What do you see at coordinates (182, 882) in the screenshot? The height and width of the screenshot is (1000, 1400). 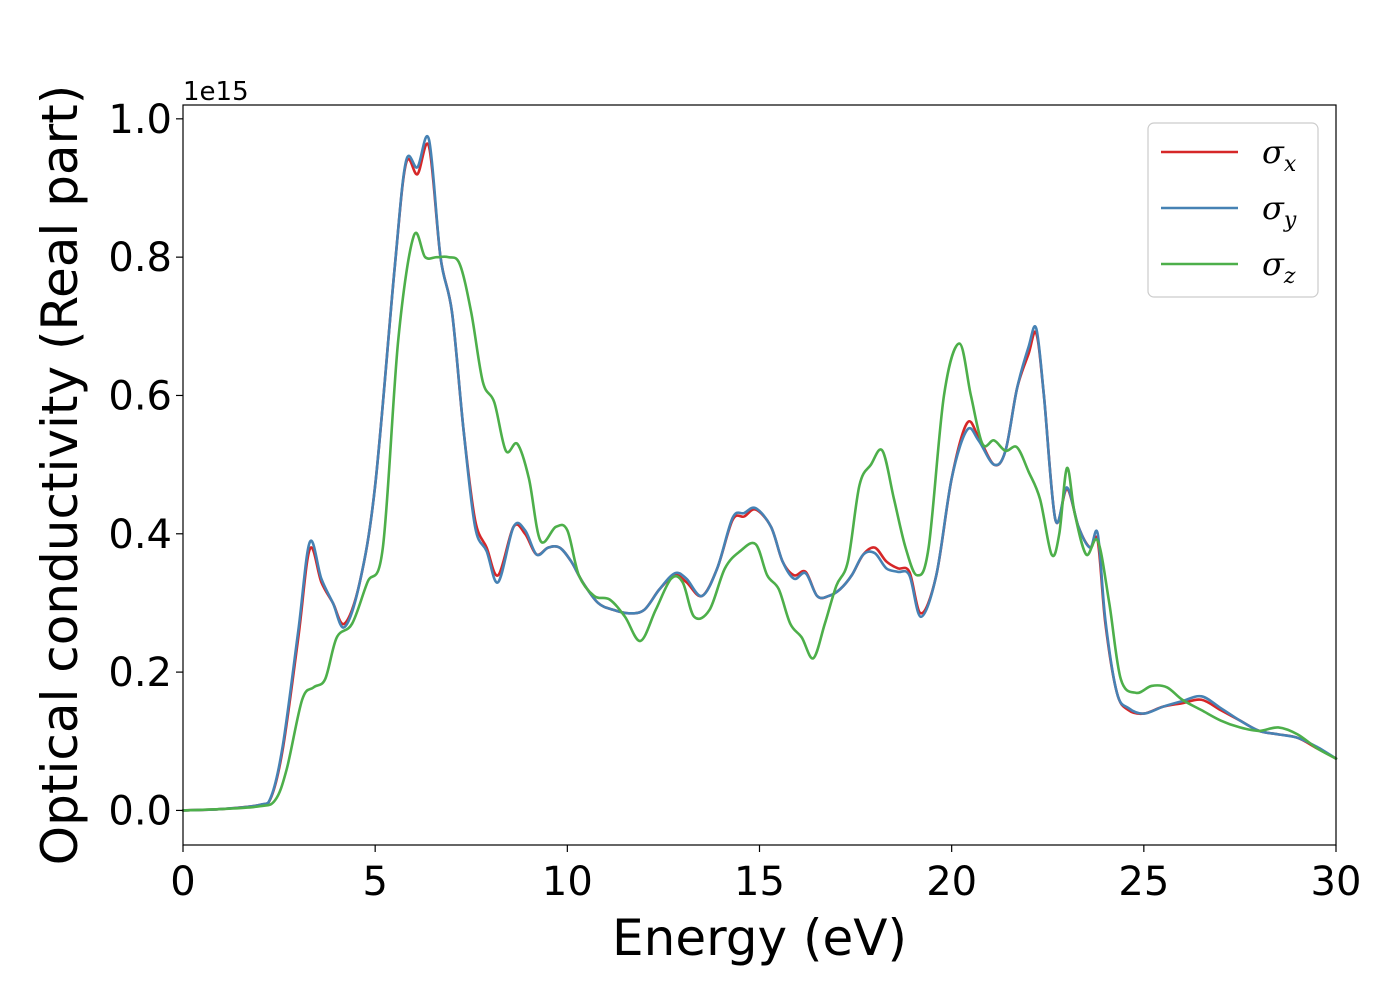 I see `x-tick-label: 0` at bounding box center [182, 882].